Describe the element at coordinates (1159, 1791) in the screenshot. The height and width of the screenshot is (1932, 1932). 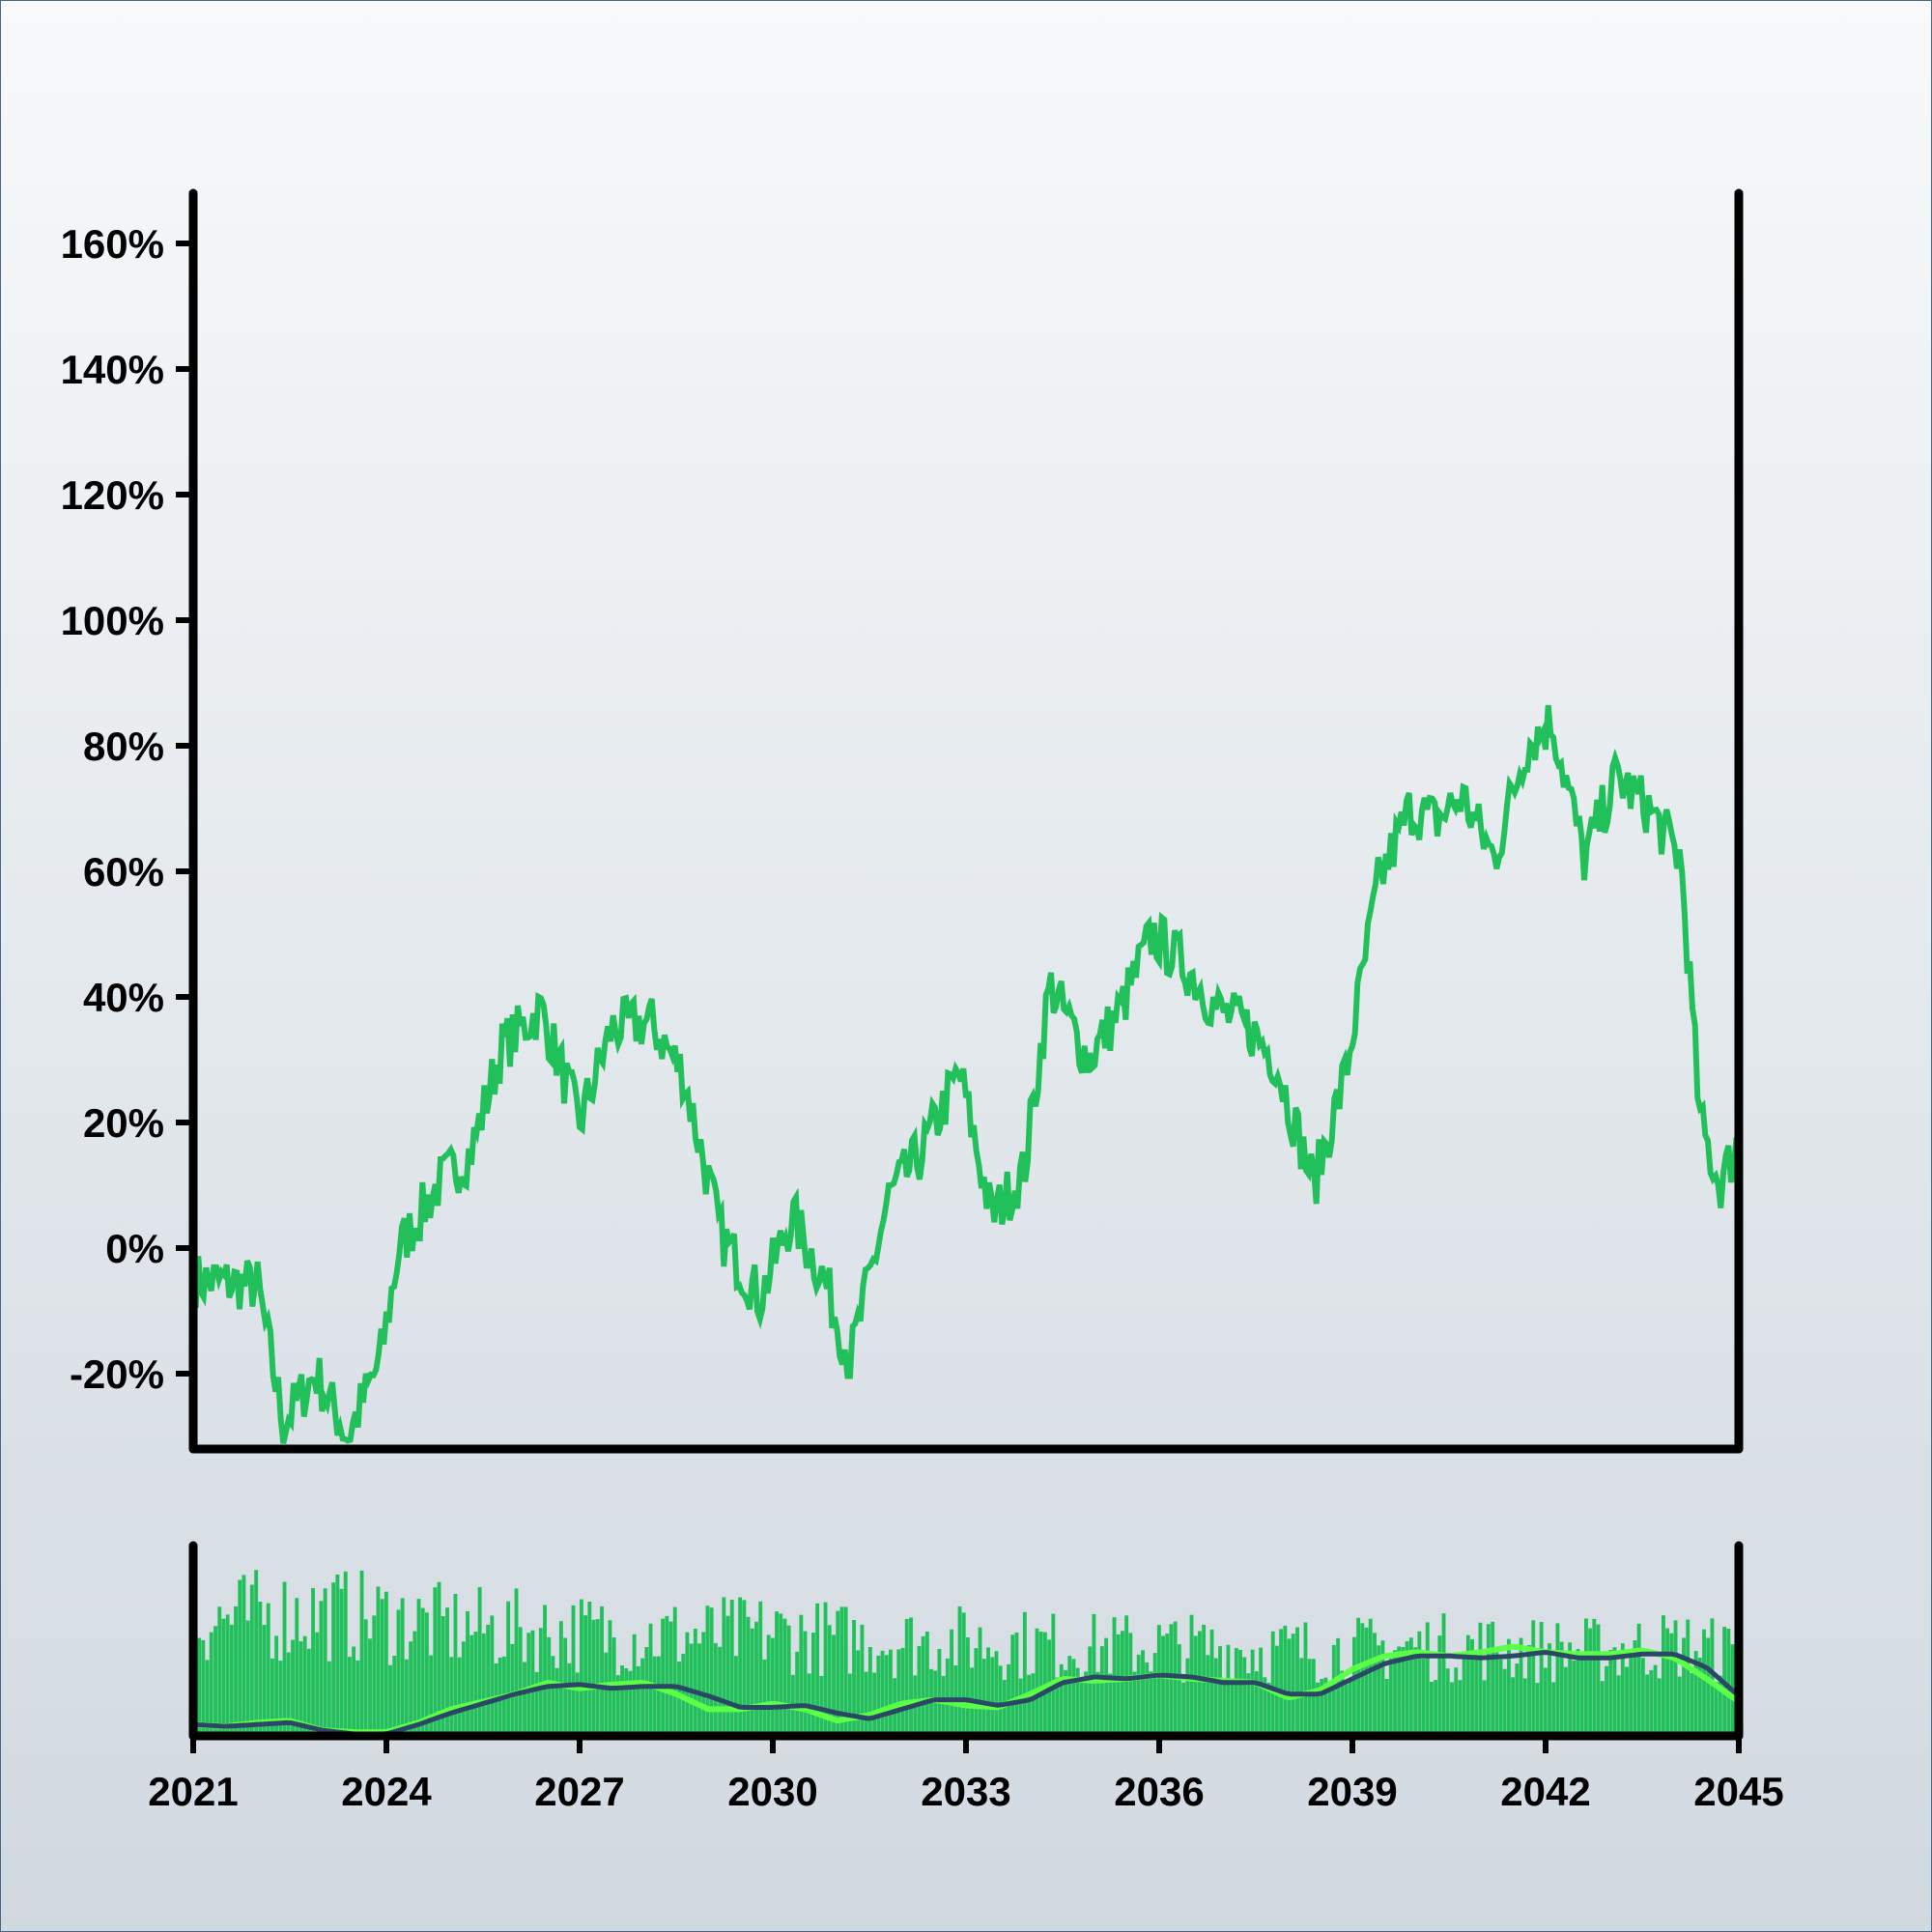
I see `x-tick-label: 2036` at that location.